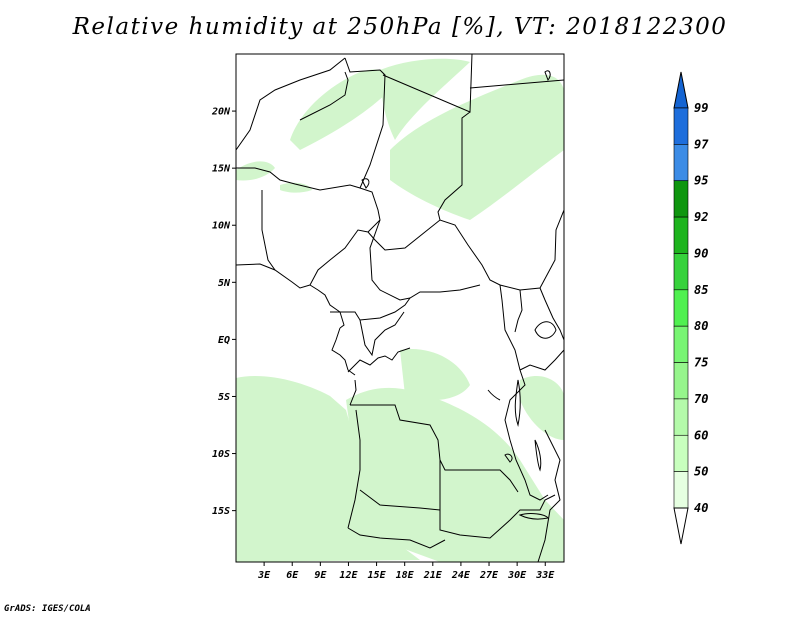 The image size is (800, 618). What do you see at coordinates (701, 144) in the screenshot?
I see `colorbar-level-label: 97` at bounding box center [701, 144].